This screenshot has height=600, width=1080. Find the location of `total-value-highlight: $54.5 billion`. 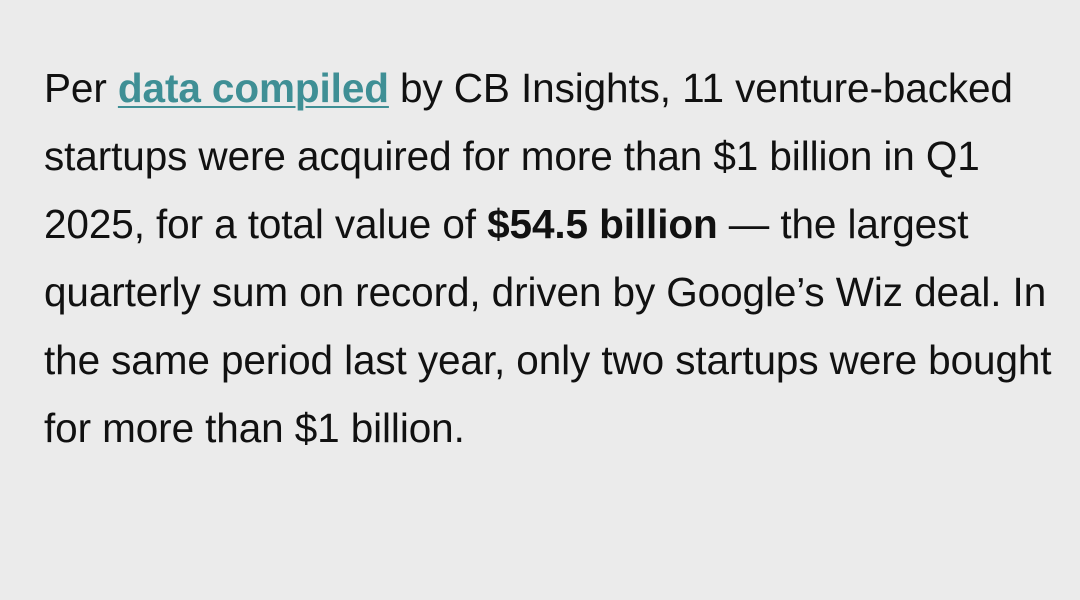

total-value-highlight: $54.5 billion is located at coordinates (602, 224).